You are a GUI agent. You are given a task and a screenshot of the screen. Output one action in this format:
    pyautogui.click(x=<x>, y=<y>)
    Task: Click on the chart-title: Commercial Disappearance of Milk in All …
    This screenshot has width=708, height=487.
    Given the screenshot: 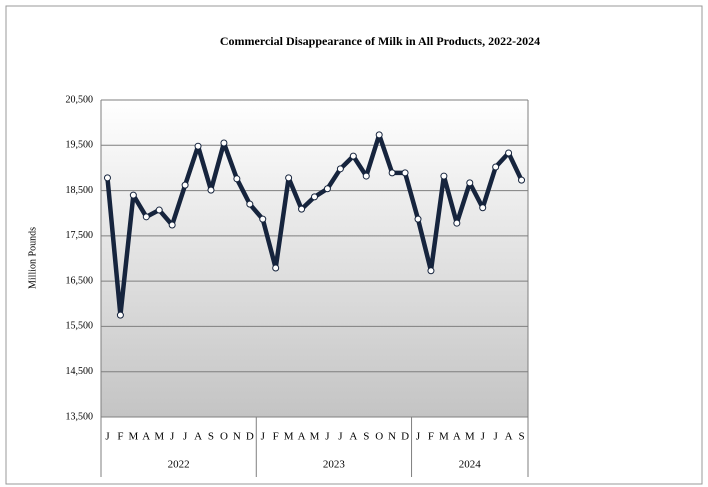 What is the action you would take?
    pyautogui.click(x=380, y=41)
    